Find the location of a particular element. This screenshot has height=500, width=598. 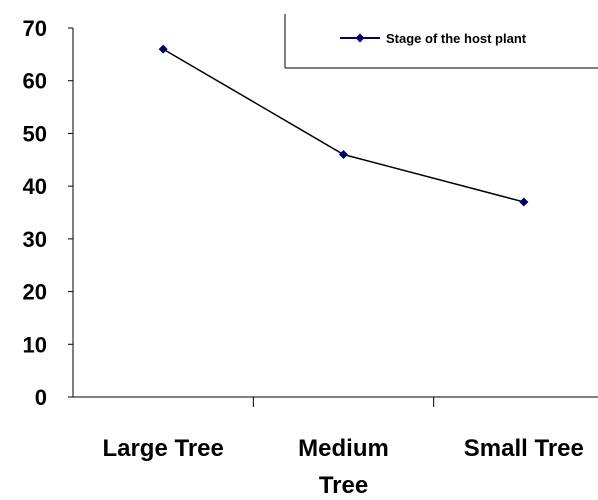

y-tick-label: 50 is located at coordinates (35, 133).